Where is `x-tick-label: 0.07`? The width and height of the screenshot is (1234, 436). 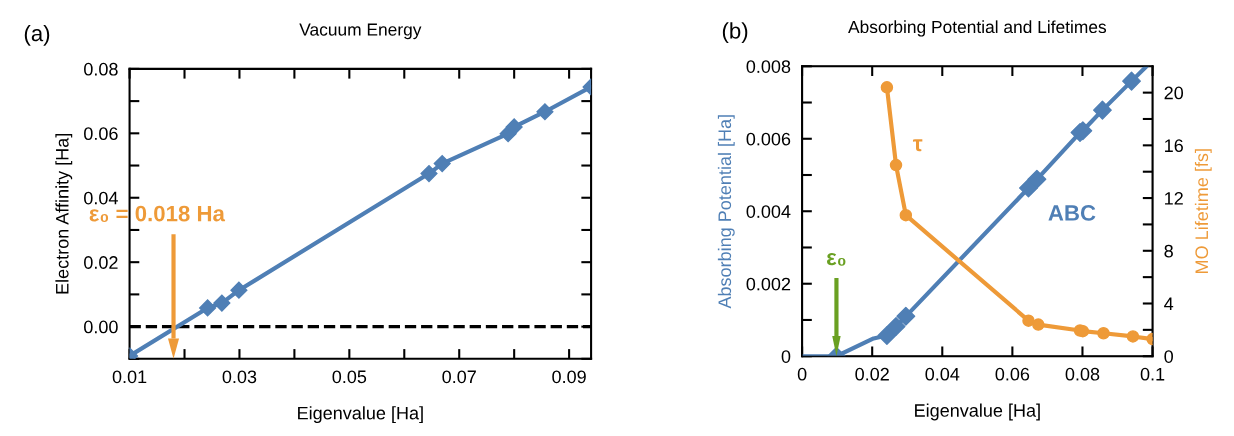 x-tick-label: 0.07 is located at coordinates (459, 377).